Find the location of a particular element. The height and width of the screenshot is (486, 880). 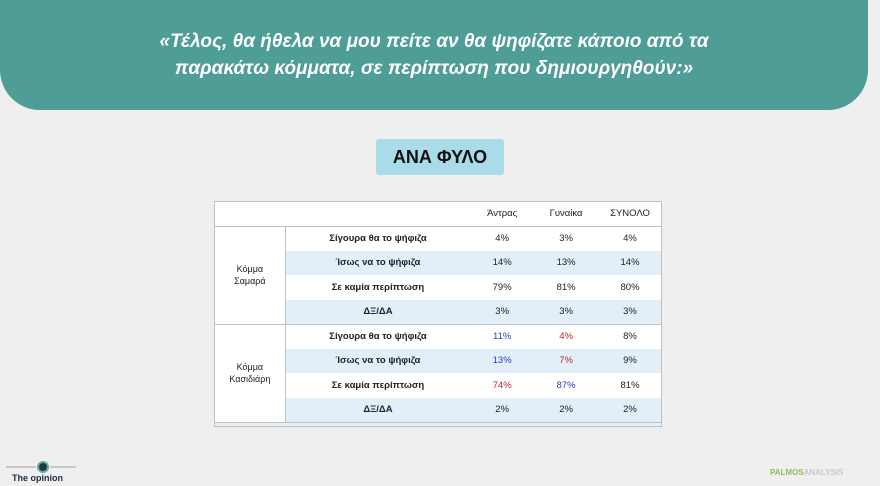

cell-value: 9% is located at coordinates (630, 360).